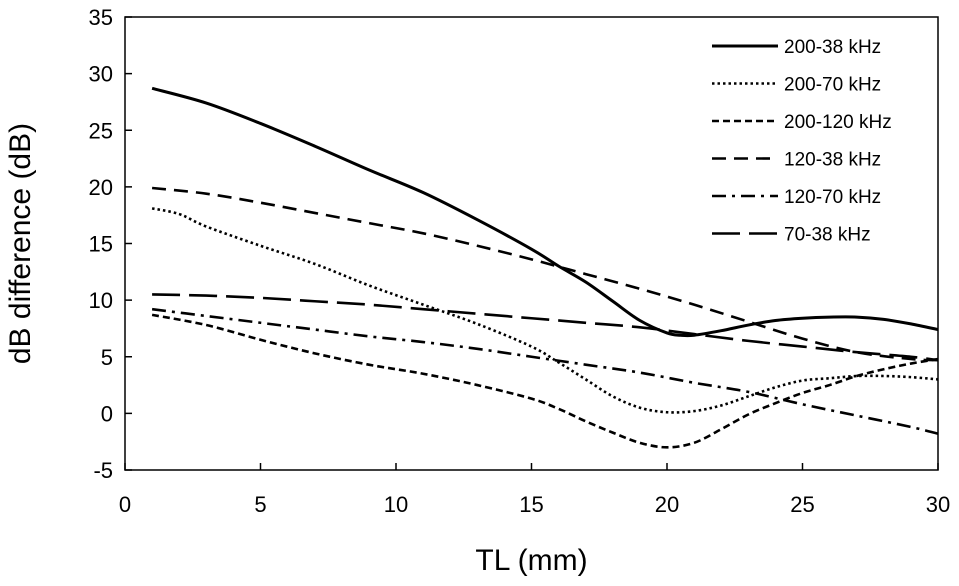  Describe the element at coordinates (260, 504) in the screenshot. I see `x-tick-label: 5` at that location.